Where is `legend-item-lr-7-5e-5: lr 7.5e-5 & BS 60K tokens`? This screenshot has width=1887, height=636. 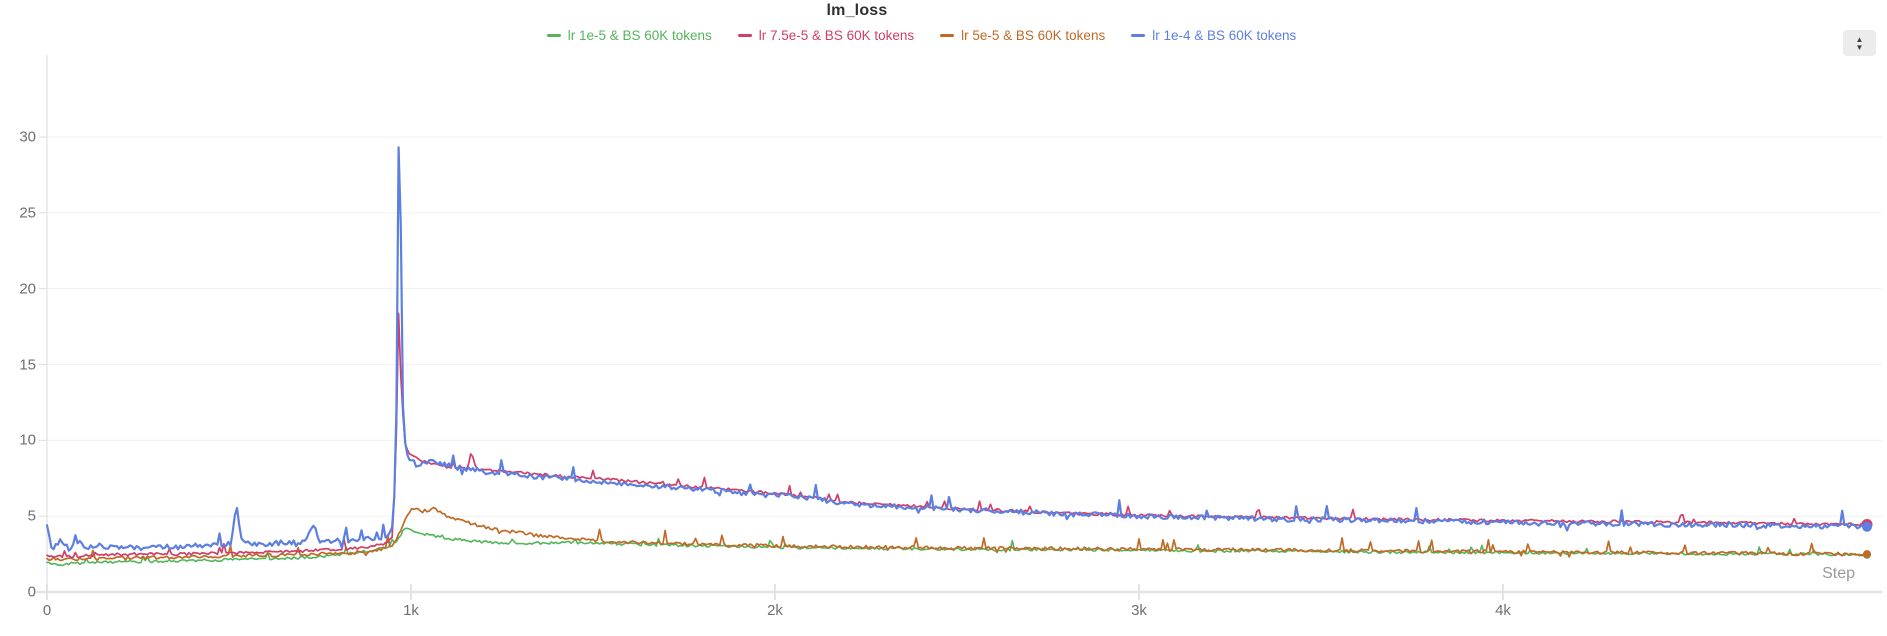
legend-item-lr-7-5e-5: lr 7.5e-5 & BS 60K tokens is located at coordinates (826, 35).